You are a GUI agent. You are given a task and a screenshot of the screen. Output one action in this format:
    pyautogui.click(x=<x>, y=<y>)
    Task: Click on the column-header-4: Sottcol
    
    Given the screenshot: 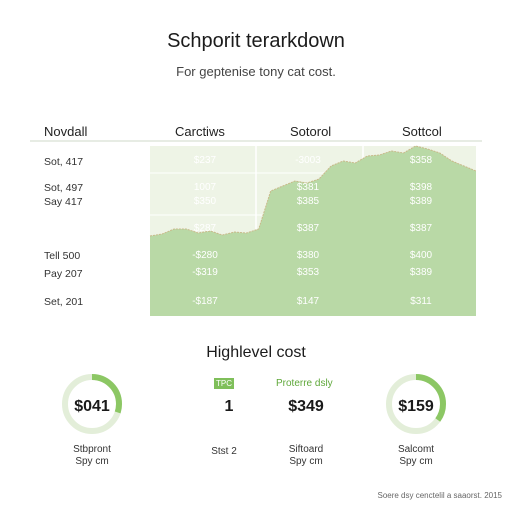 What is the action you would take?
    pyautogui.click(x=422, y=131)
    